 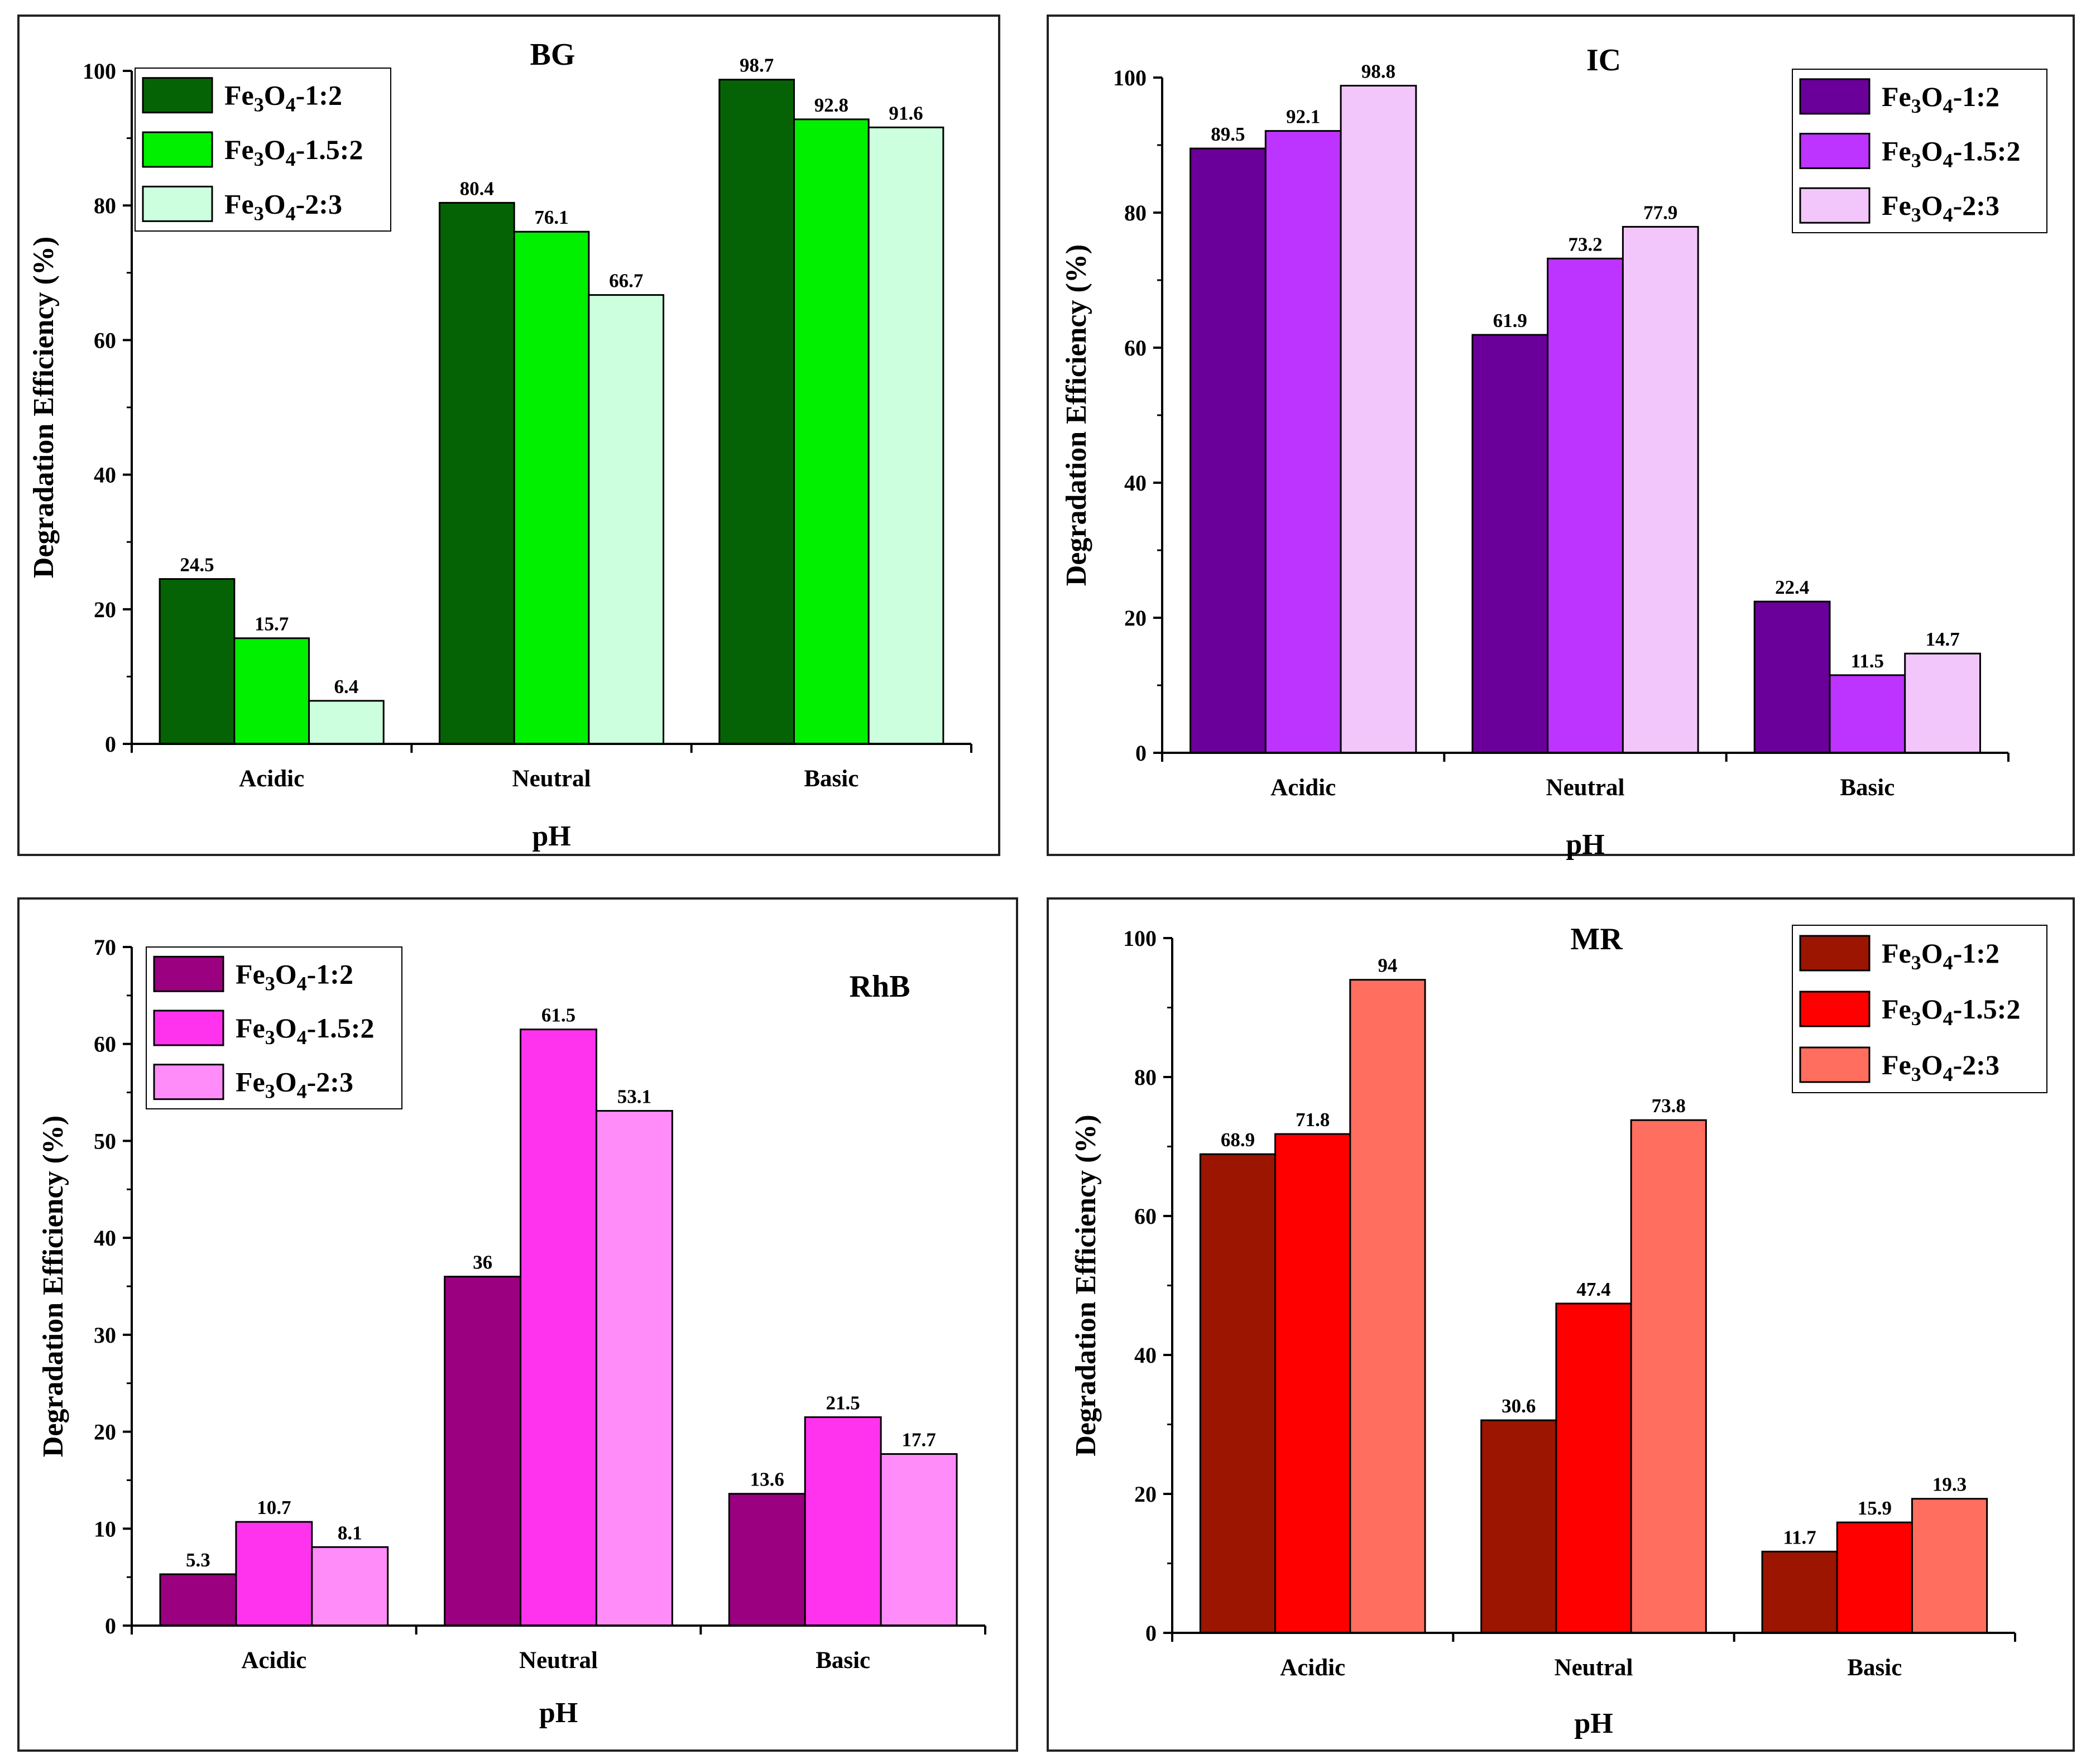 What do you see at coordinates (1510, 320) in the screenshot?
I see `chart2-value-label: 61.9` at bounding box center [1510, 320].